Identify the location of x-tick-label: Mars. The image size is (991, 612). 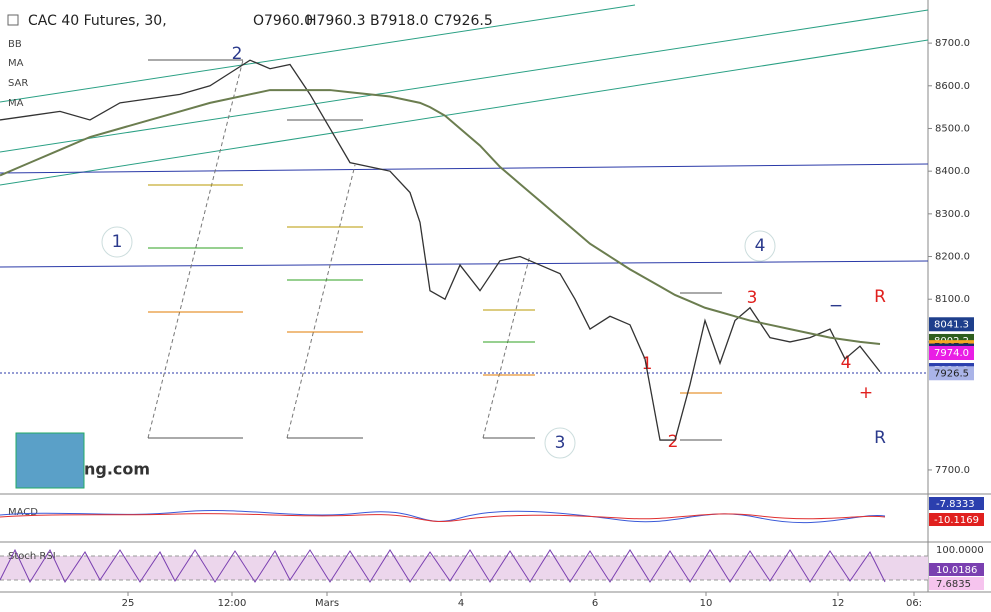
(327, 603).